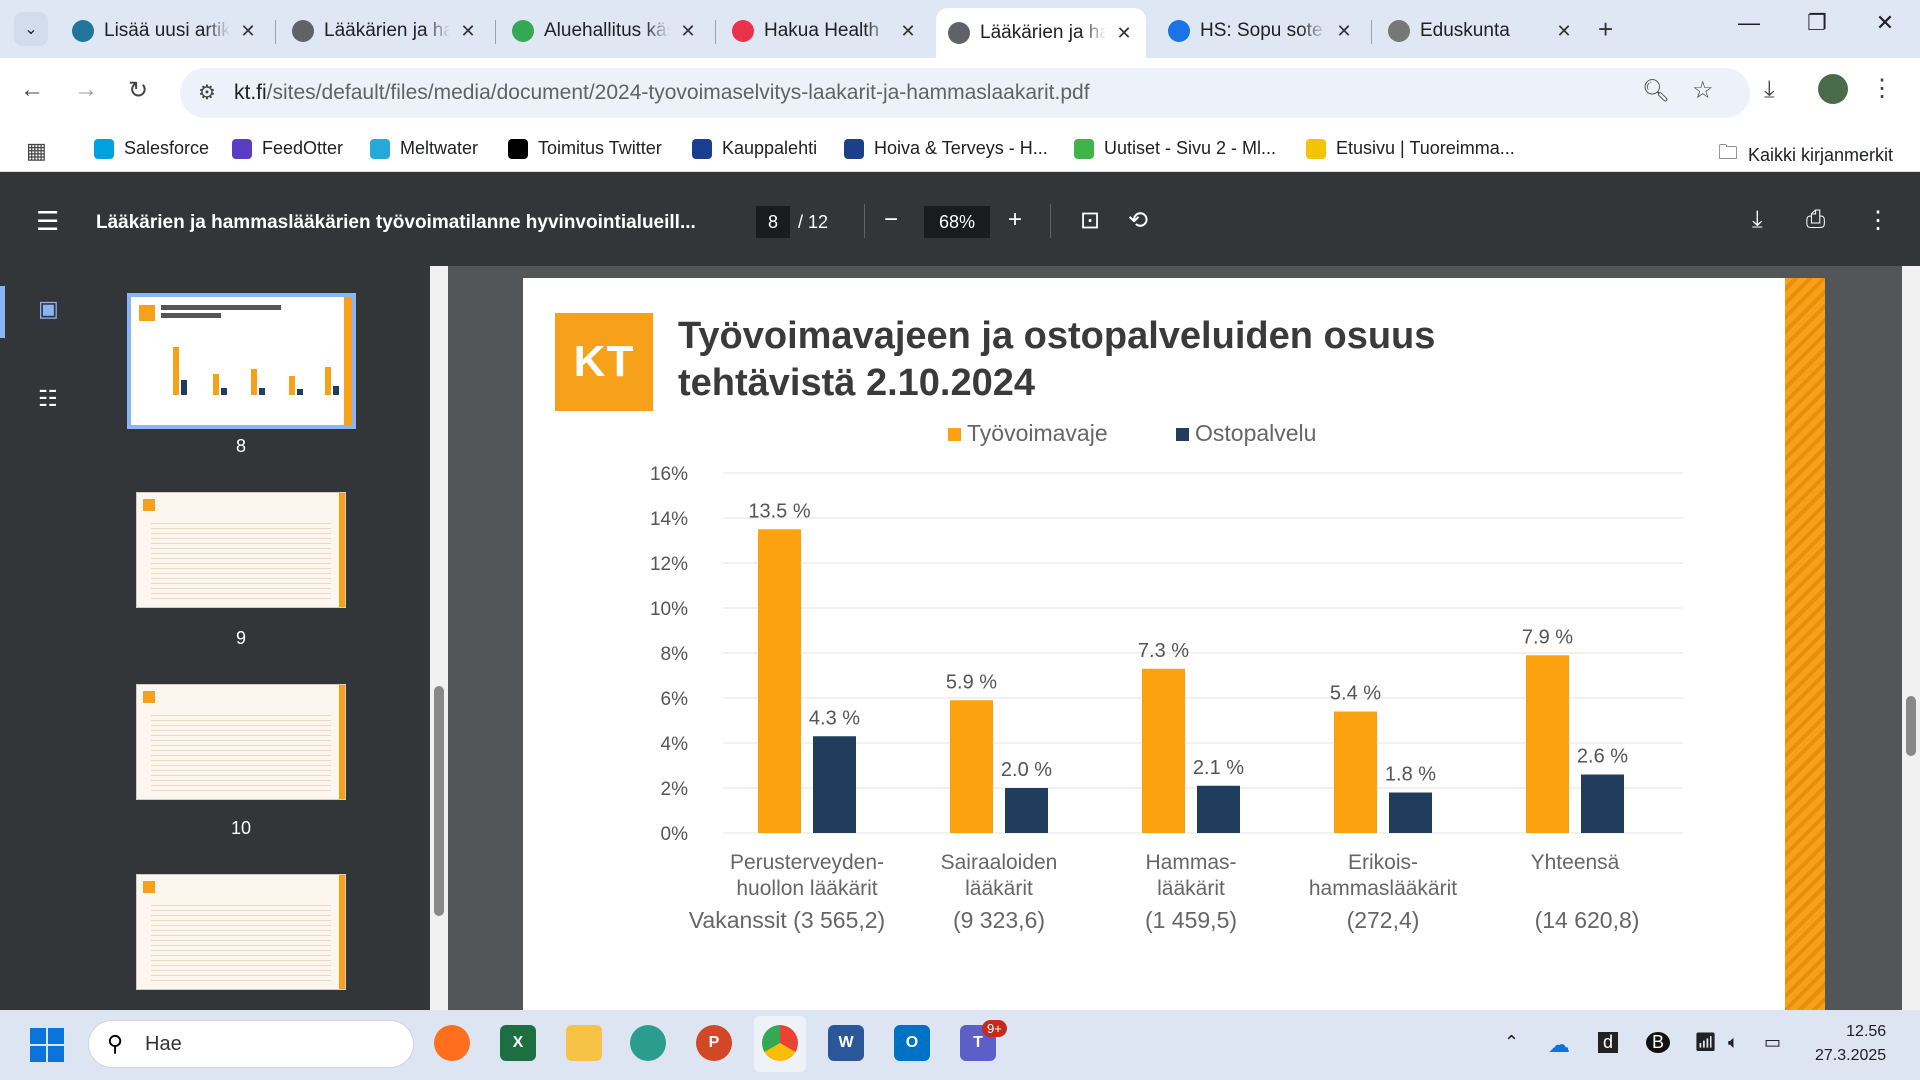 The image size is (1920, 1080). I want to click on sidebar-scroll-thumb, so click(439, 801).